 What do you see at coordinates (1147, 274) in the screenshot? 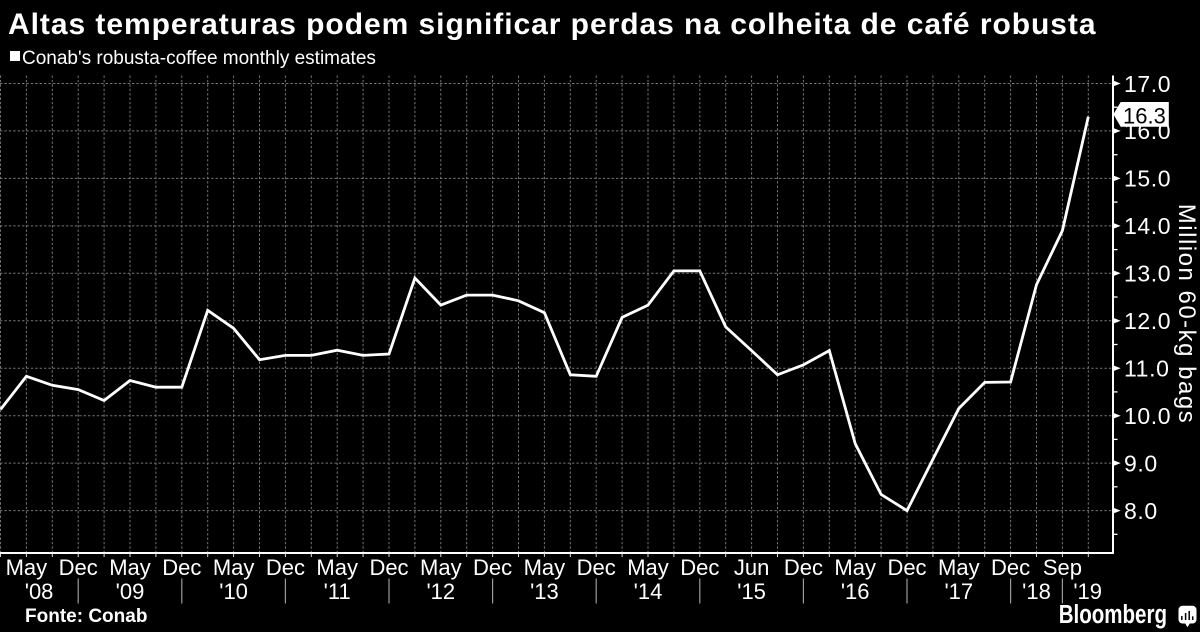
I see `svg-text: 13.0` at bounding box center [1147, 274].